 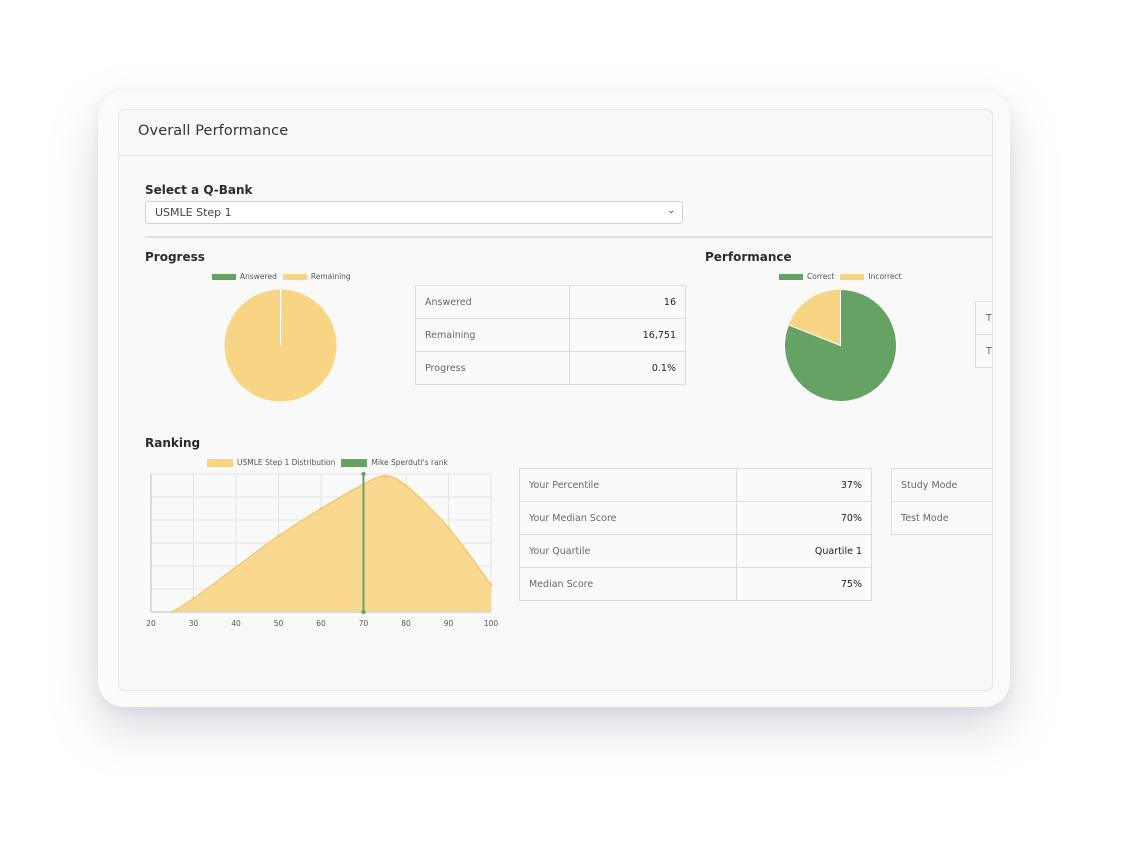 What do you see at coordinates (885, 276) in the screenshot?
I see `legend-label: Incorrect` at bounding box center [885, 276].